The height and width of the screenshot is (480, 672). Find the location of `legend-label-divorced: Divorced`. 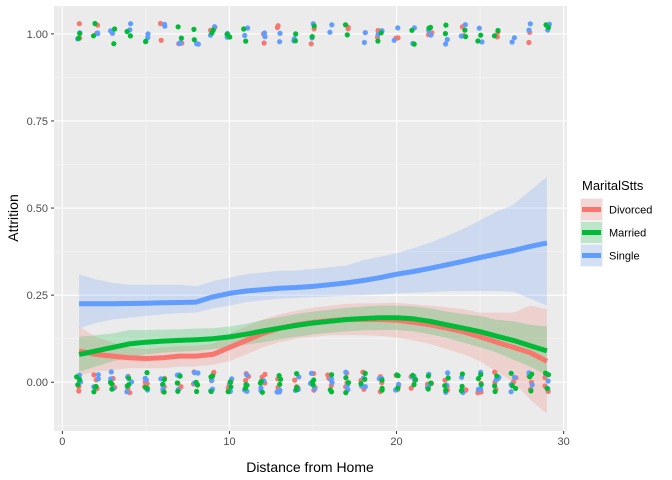

legend-label-divorced: Divorced is located at coordinates (630, 211).